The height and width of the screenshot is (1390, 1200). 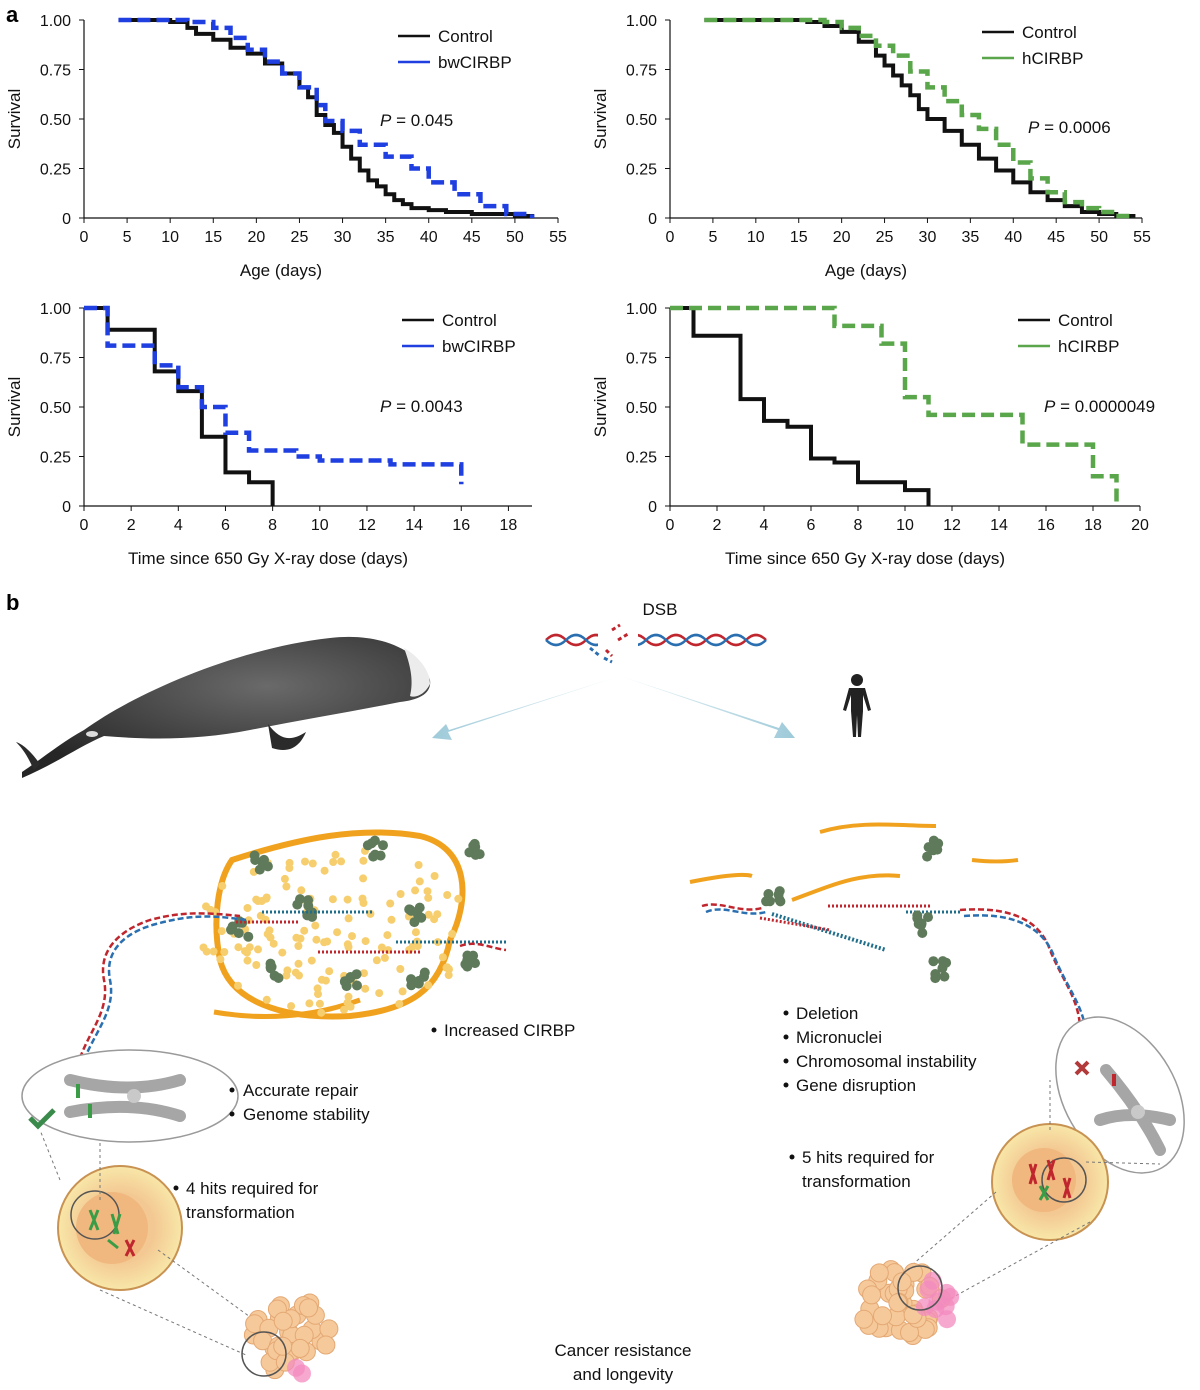 What do you see at coordinates (924, 1307) in the screenshot?
I see `transformed-cell` at bounding box center [924, 1307].